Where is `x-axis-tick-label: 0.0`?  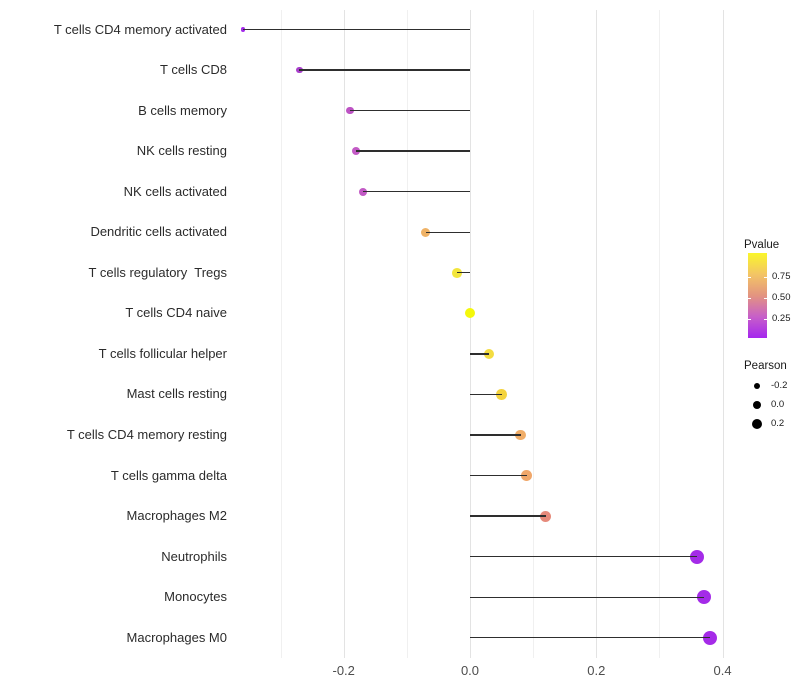 x-axis-tick-label: 0.0 is located at coordinates (470, 670).